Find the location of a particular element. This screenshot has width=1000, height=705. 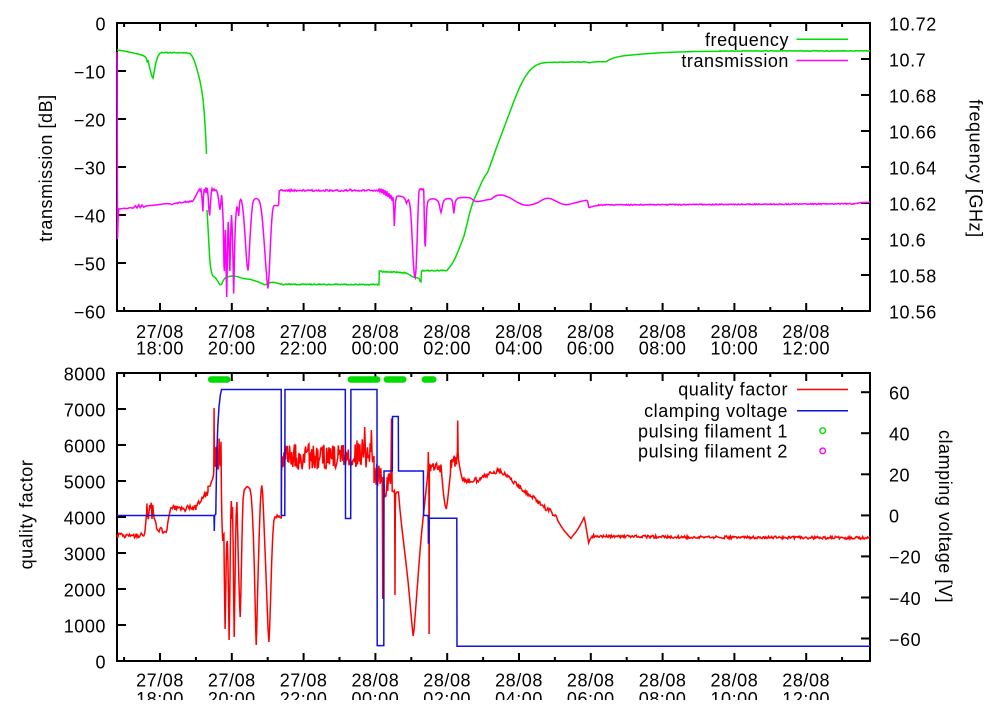

svg-text: pulsing filament 2 is located at coordinates (713, 452).